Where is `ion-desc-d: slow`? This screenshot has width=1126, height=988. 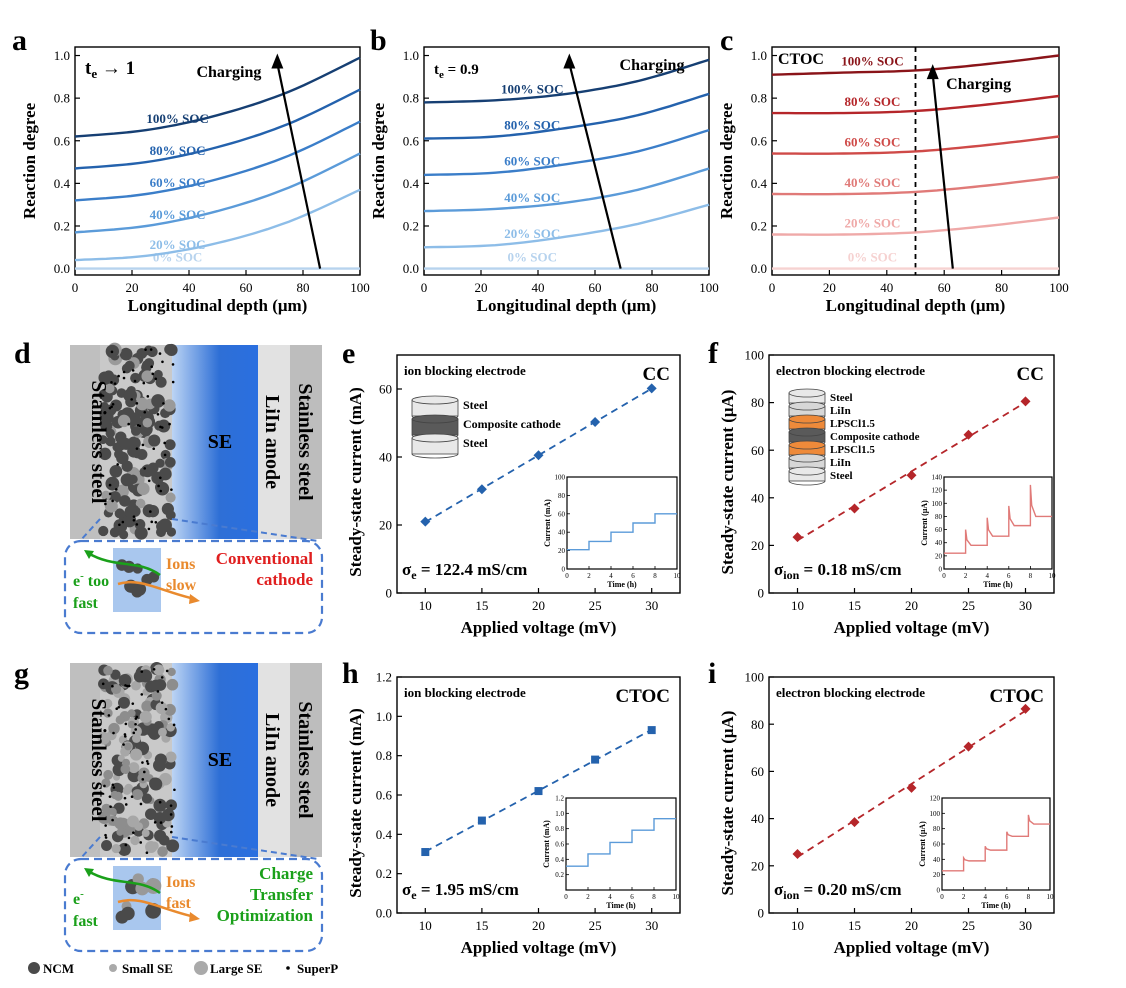 ion-desc-d: slow is located at coordinates (181, 585).